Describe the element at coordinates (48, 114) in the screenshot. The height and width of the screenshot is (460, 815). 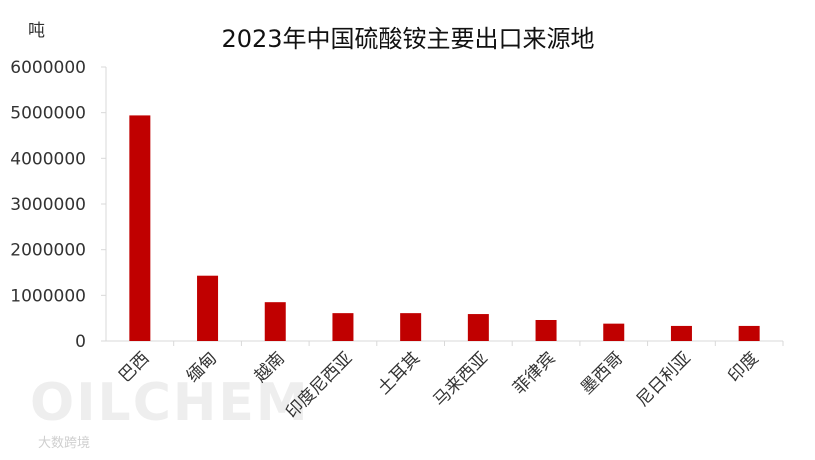
I see `y-tick-label: 5000000` at that location.